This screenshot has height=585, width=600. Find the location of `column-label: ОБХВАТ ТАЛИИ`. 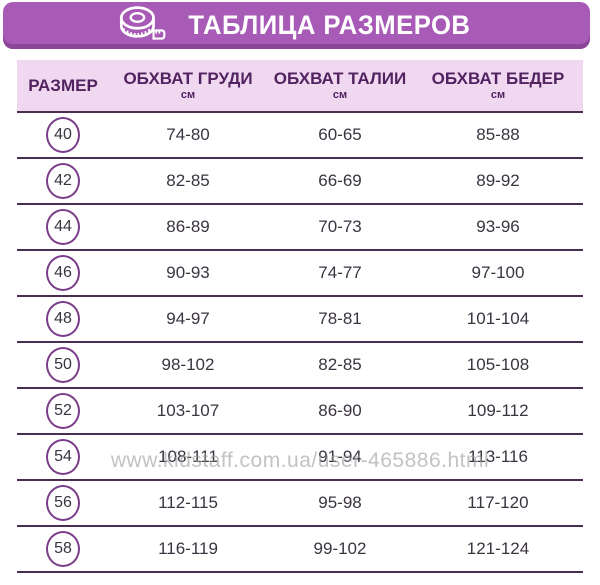

column-label: ОБХВАТ ТАЛИИ is located at coordinates (340, 79).